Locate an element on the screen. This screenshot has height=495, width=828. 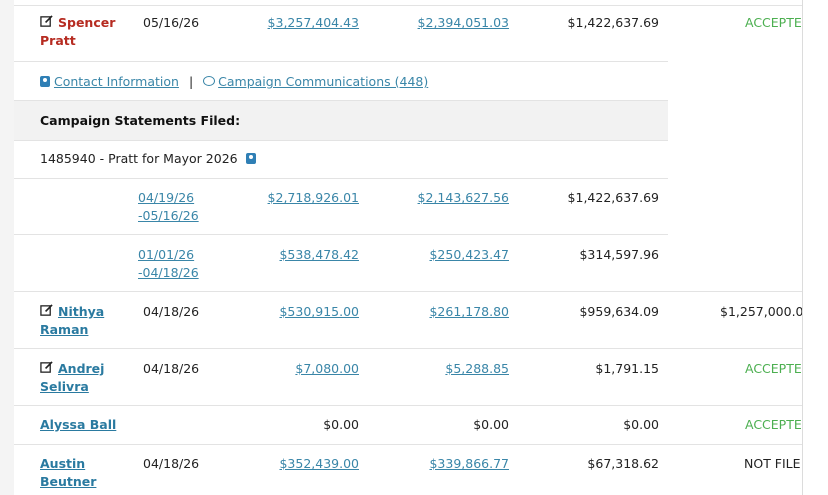
contributions-link: $530,915.00 is located at coordinates (319, 311).